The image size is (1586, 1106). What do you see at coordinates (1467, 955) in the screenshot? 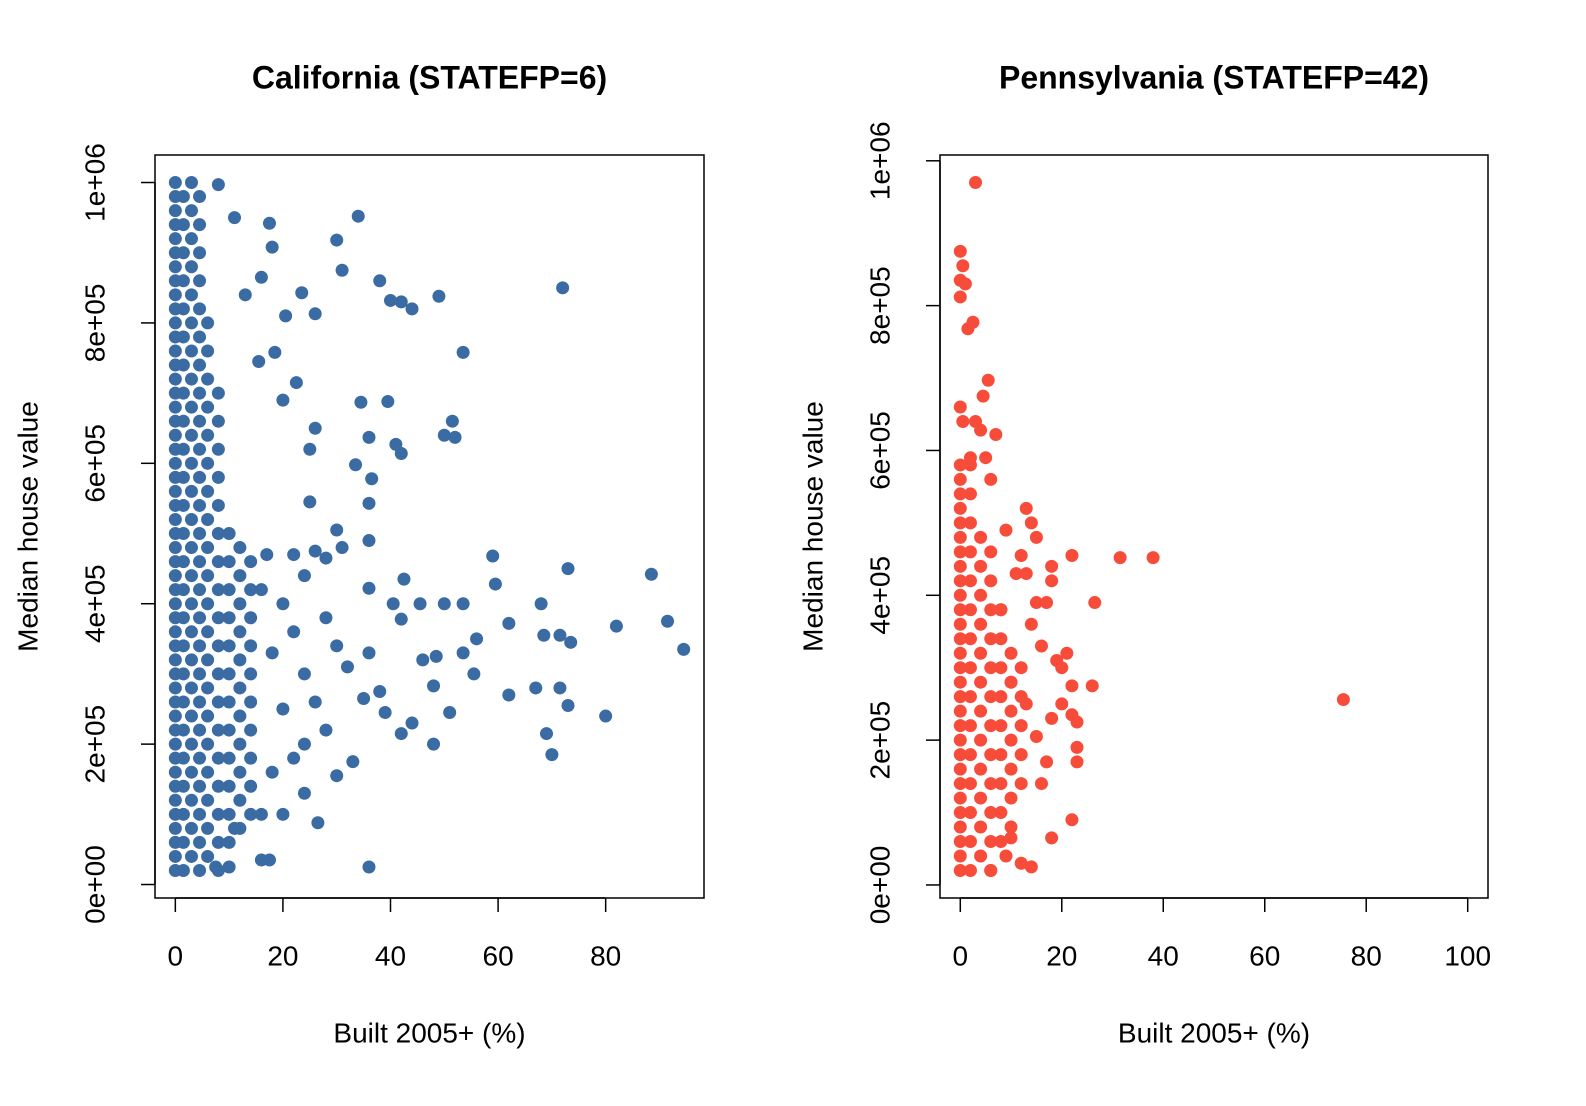
I see `x-tick-label: 100` at bounding box center [1467, 955].